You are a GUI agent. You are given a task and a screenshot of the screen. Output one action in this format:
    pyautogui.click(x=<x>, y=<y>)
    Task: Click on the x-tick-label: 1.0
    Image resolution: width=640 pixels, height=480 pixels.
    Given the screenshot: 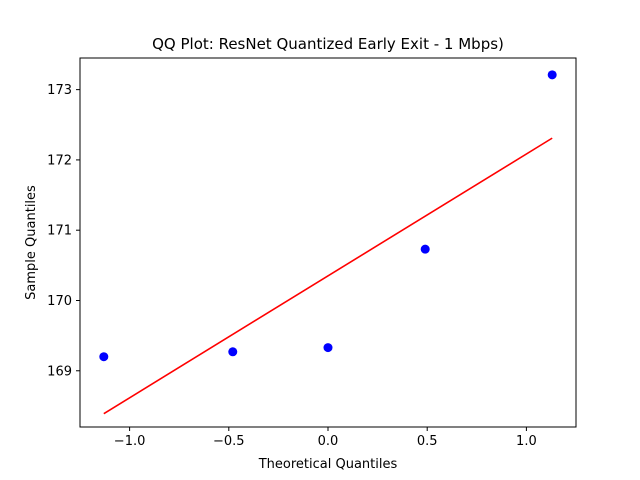 What is the action you would take?
    pyautogui.click(x=526, y=441)
    